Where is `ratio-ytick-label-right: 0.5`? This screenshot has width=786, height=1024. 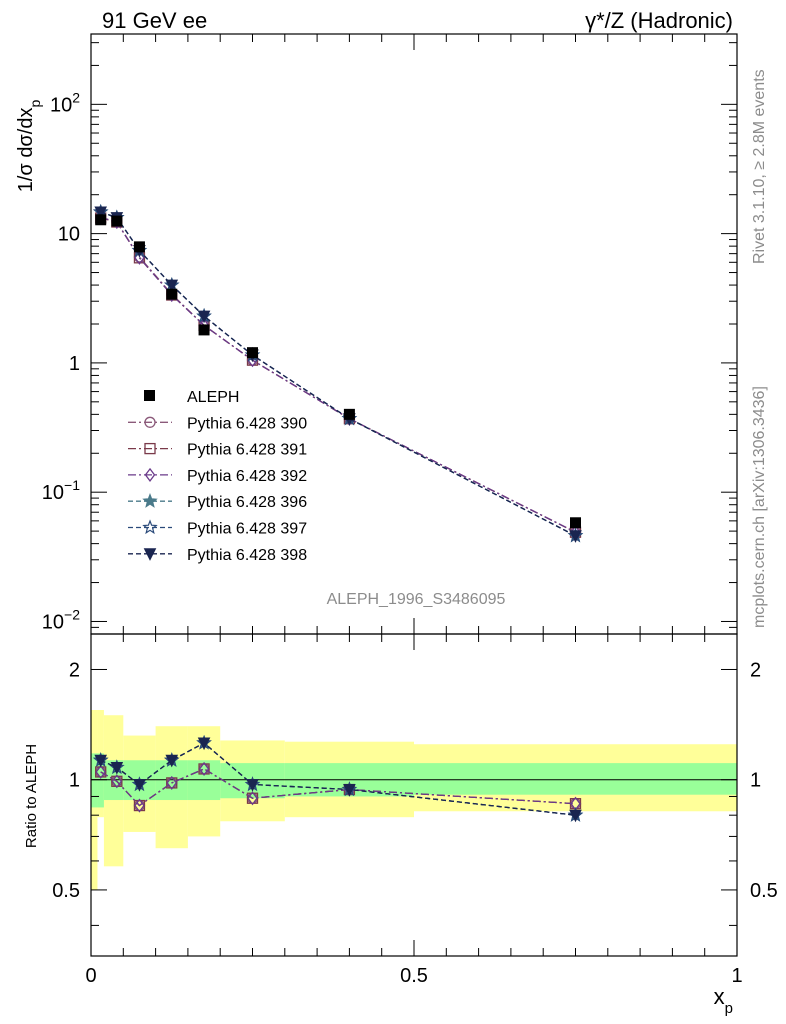
ratio-ytick-label-right: 0.5 is located at coordinates (764, 891).